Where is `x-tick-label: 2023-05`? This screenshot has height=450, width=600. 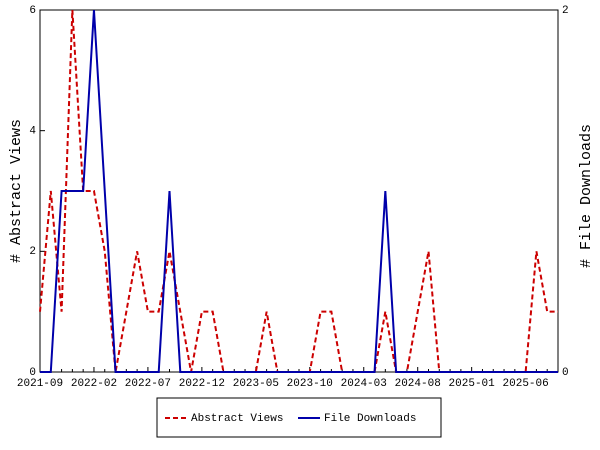
x-tick-label: 2023-05 is located at coordinates (256, 384).